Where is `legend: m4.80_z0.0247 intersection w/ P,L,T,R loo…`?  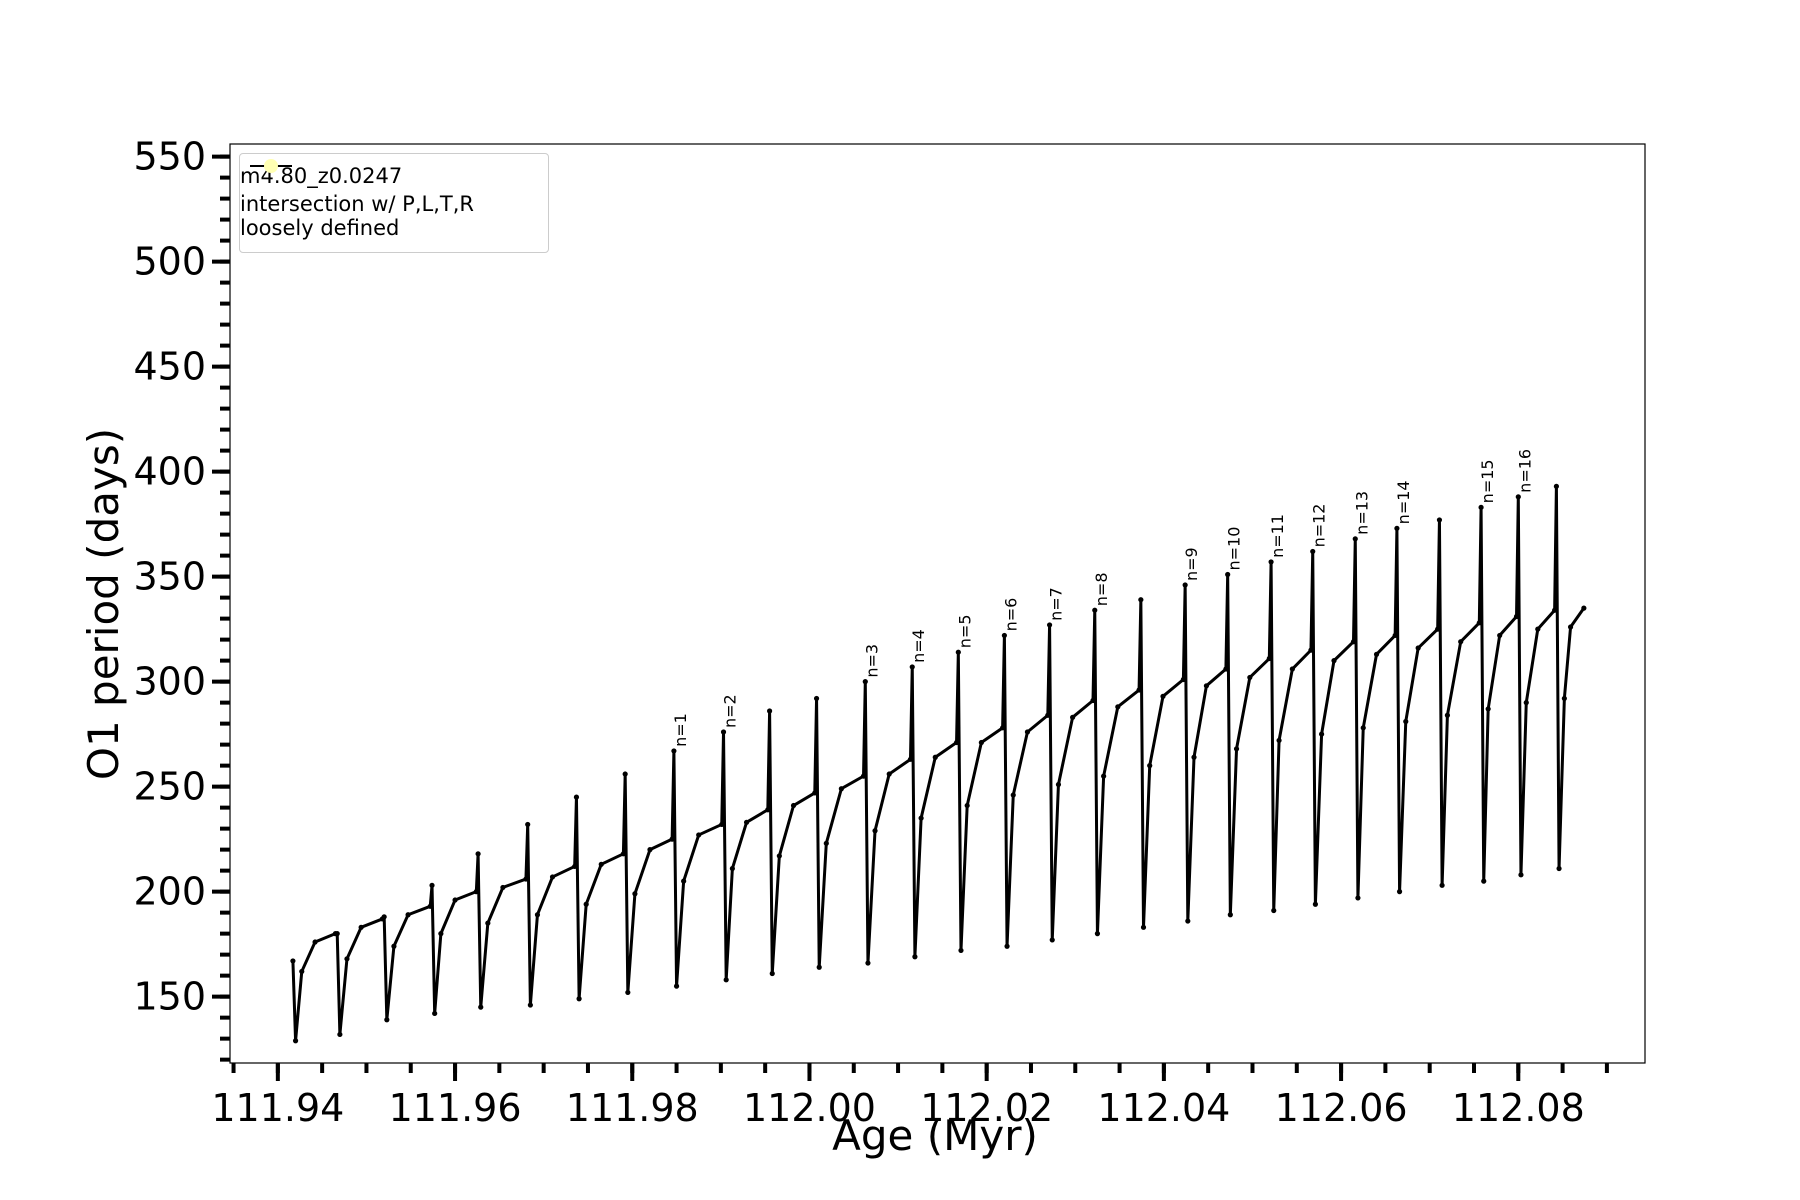
legend: m4.80_z0.0247 intersection w/ P,L,T,R loo… is located at coordinates (394, 203).